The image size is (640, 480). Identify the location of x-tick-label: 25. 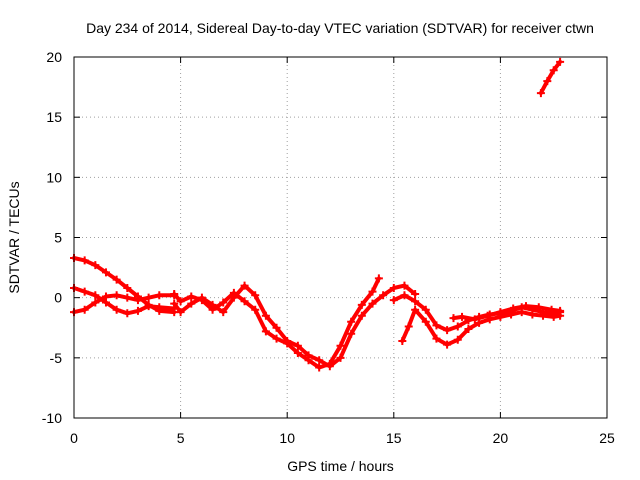
(607, 438).